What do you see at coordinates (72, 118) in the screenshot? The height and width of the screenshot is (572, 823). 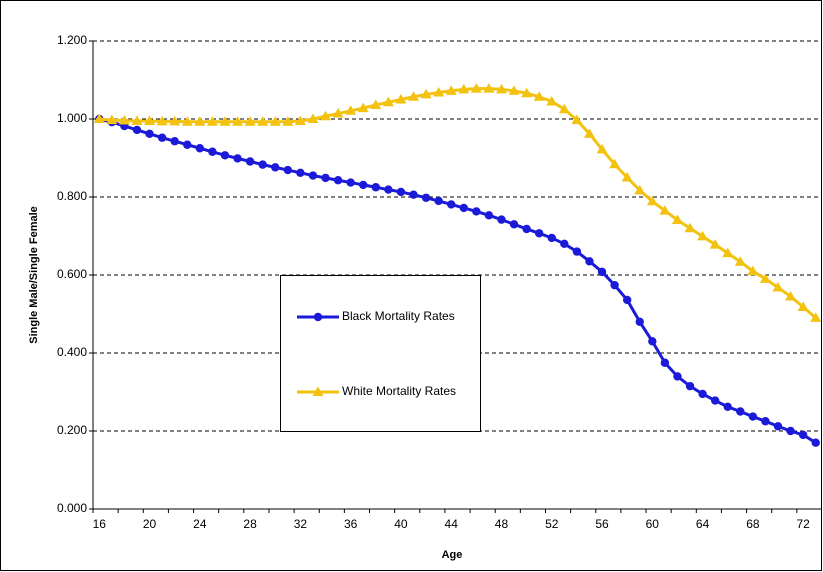 I see `y-tick-label: 1.000` at bounding box center [72, 118].